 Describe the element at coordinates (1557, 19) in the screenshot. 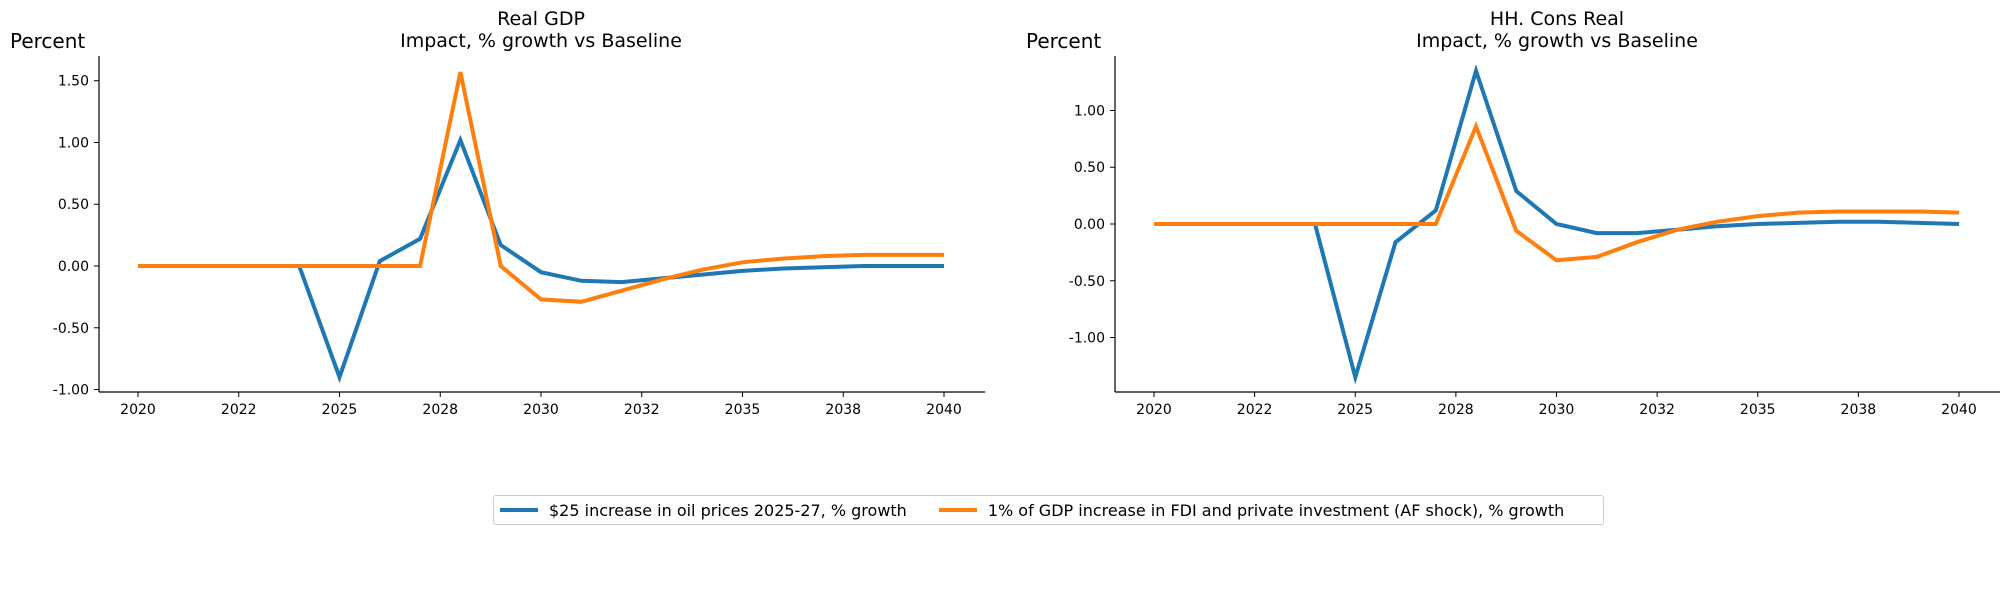

I see `chart-title: HH. Cons Real` at that location.